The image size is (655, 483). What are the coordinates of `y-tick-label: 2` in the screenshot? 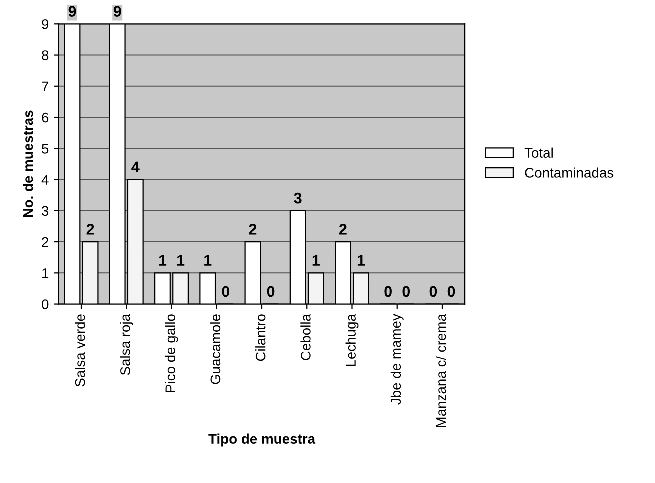 It's located at (45, 242).